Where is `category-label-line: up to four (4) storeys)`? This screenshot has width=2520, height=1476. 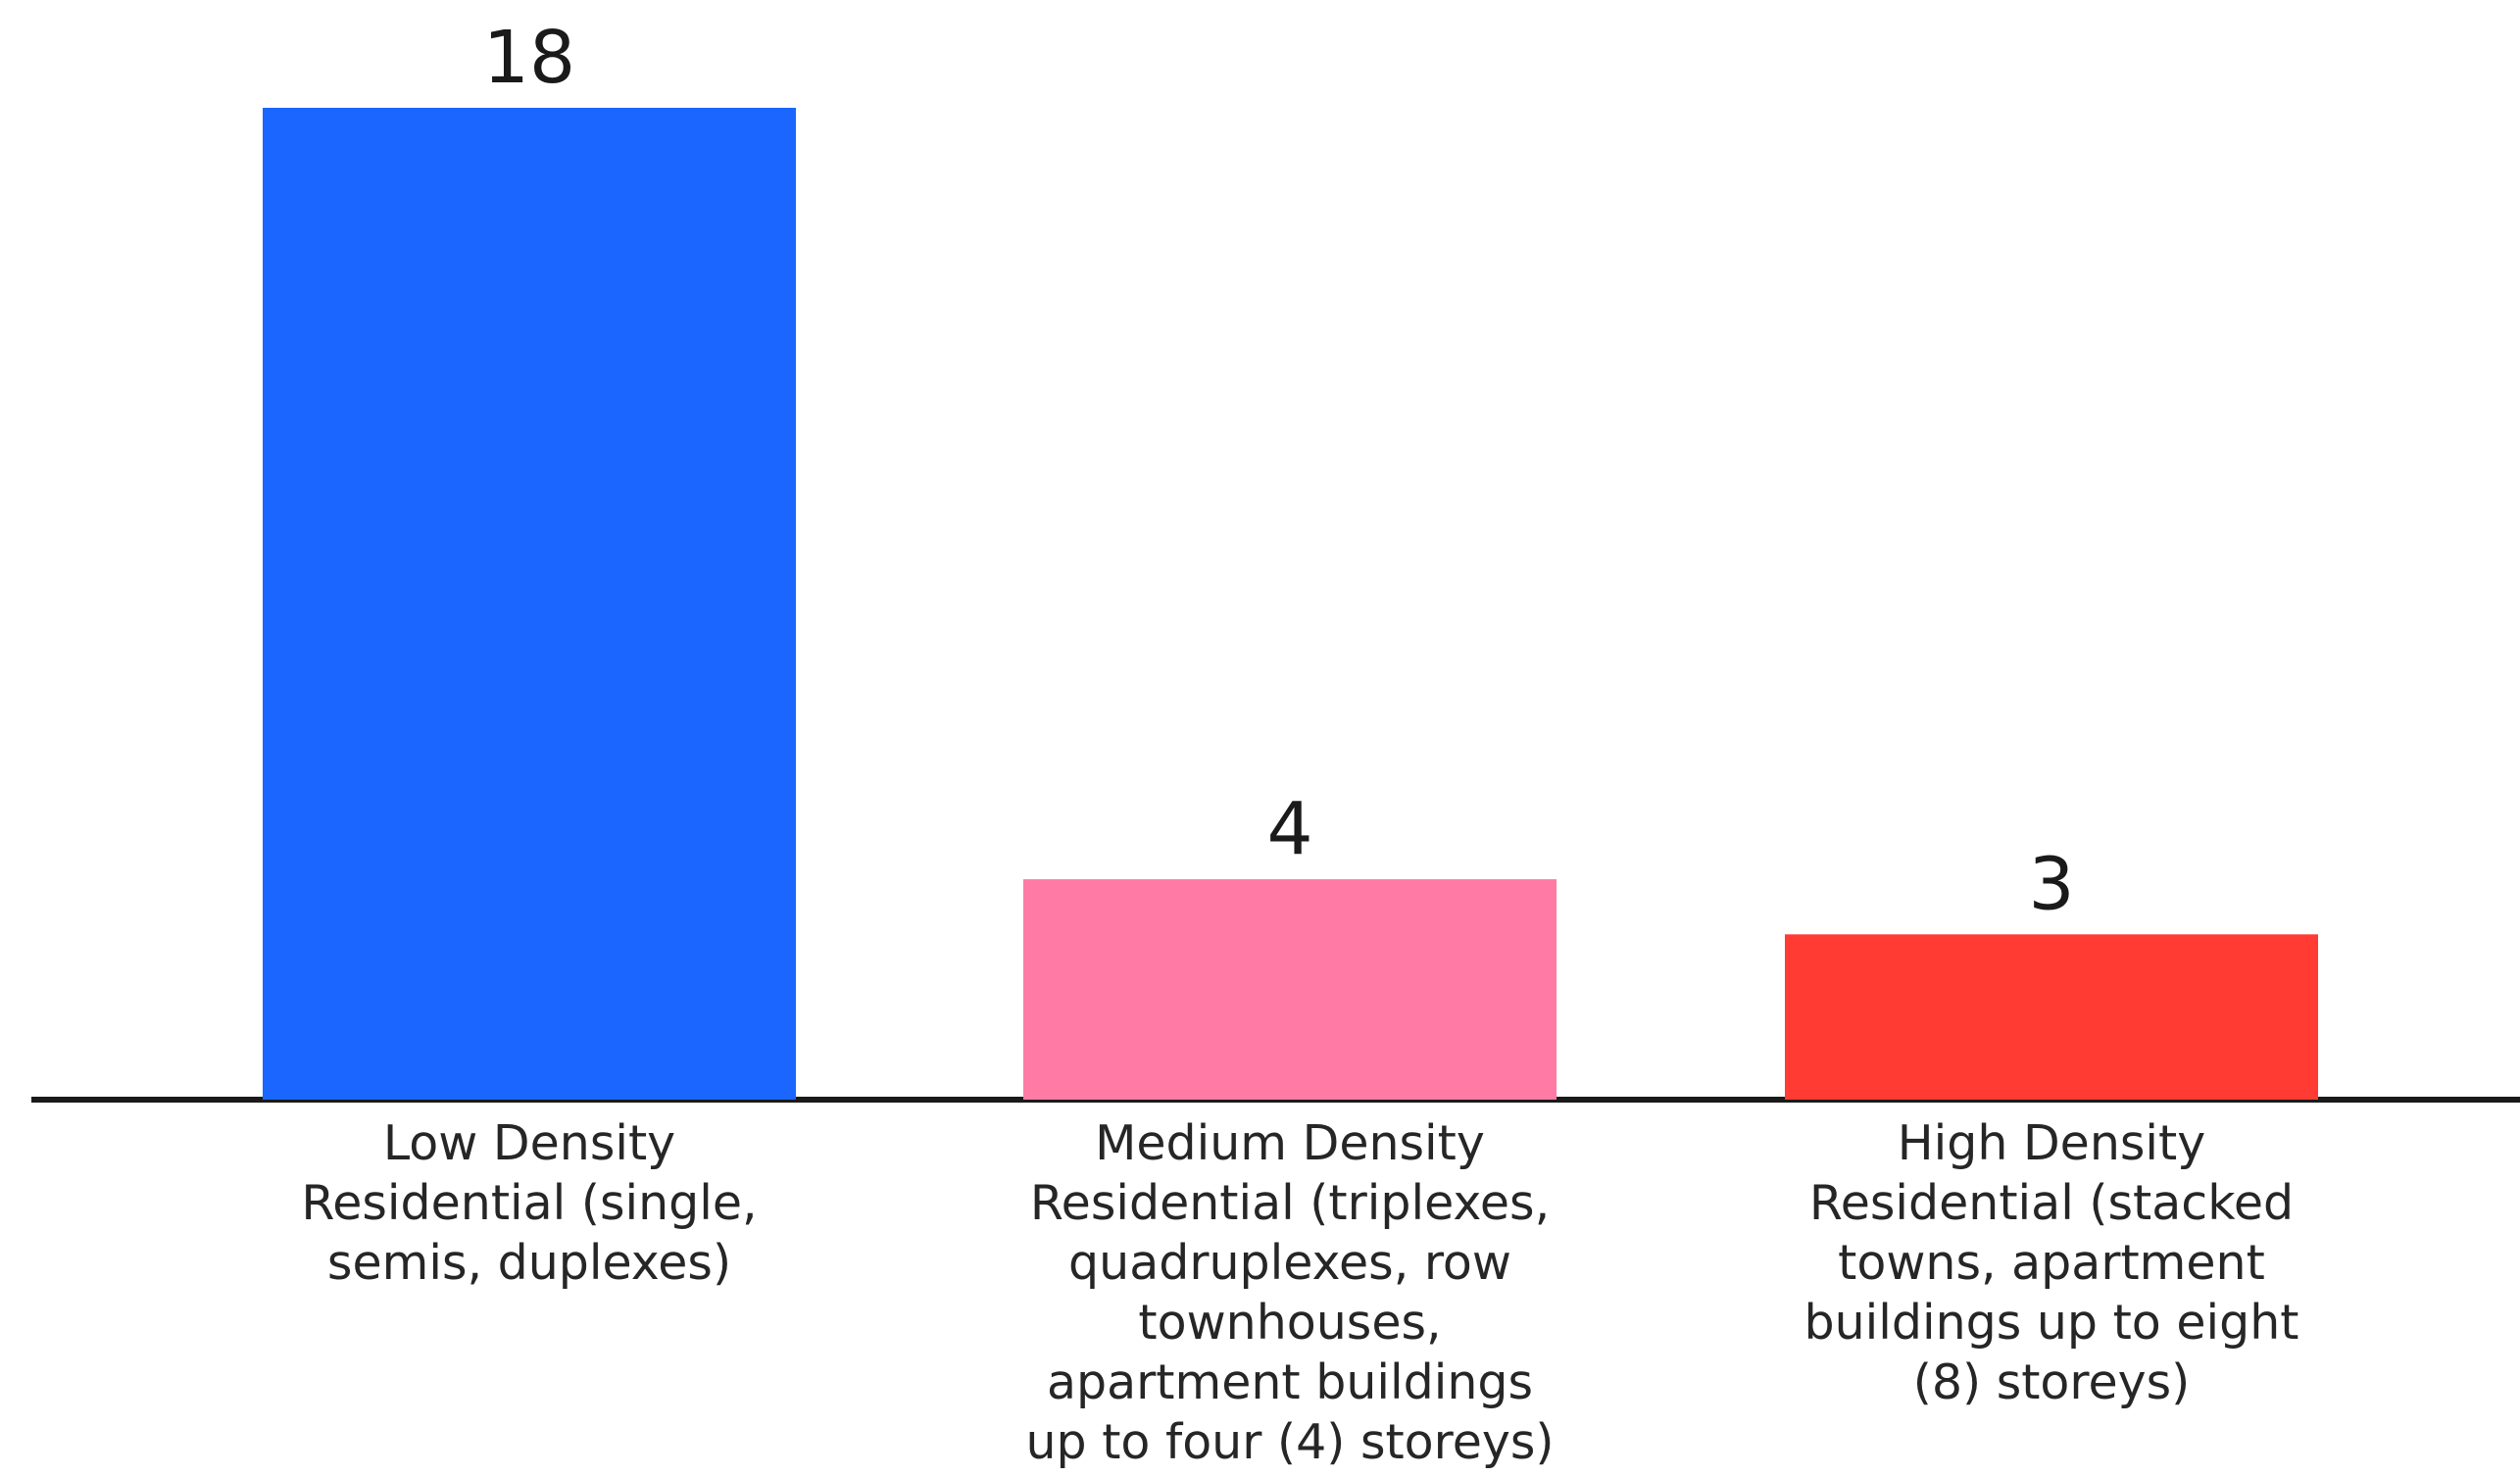
category-label-line: up to four (4) storeys) is located at coordinates (1289, 1442).